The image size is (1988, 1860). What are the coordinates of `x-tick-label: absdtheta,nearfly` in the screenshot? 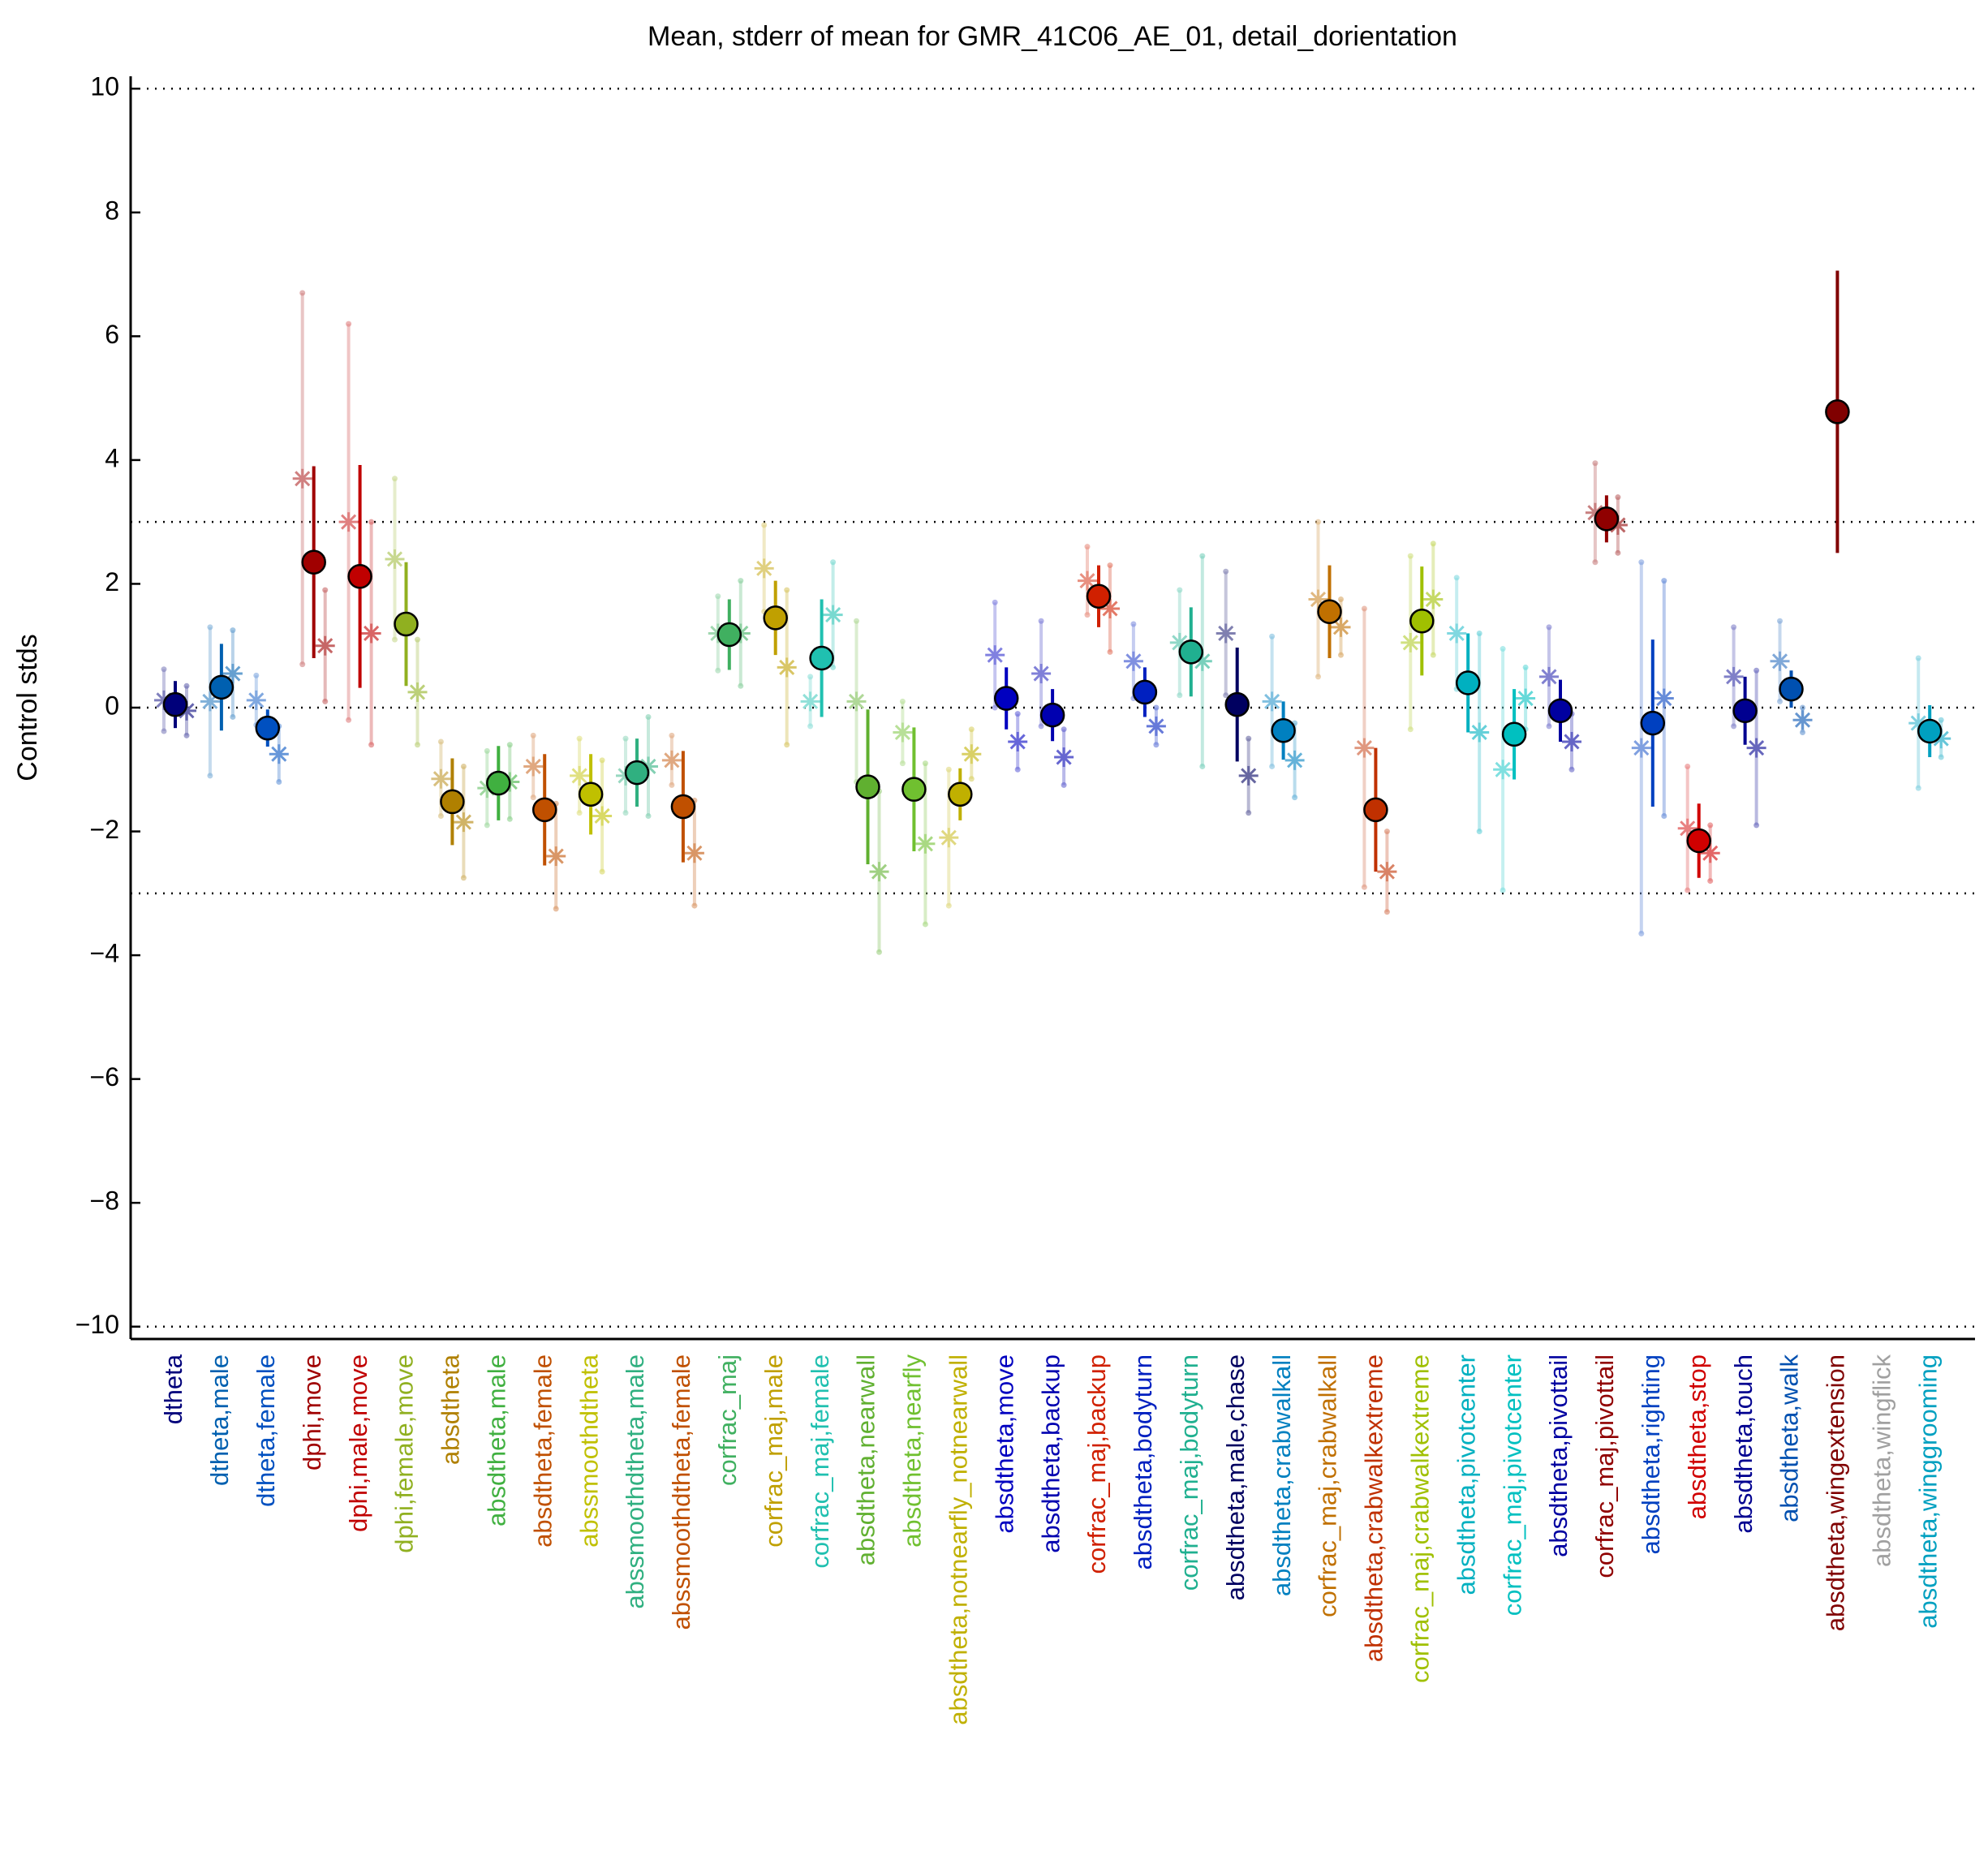 It's located at (912, 1451).